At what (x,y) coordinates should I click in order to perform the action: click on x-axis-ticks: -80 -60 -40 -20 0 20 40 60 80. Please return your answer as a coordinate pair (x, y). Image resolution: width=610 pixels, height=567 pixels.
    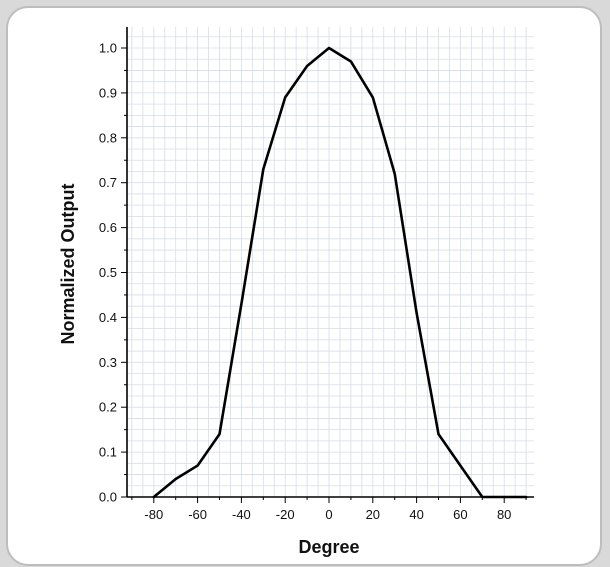
    Looking at the image, I should click on (329, 509).